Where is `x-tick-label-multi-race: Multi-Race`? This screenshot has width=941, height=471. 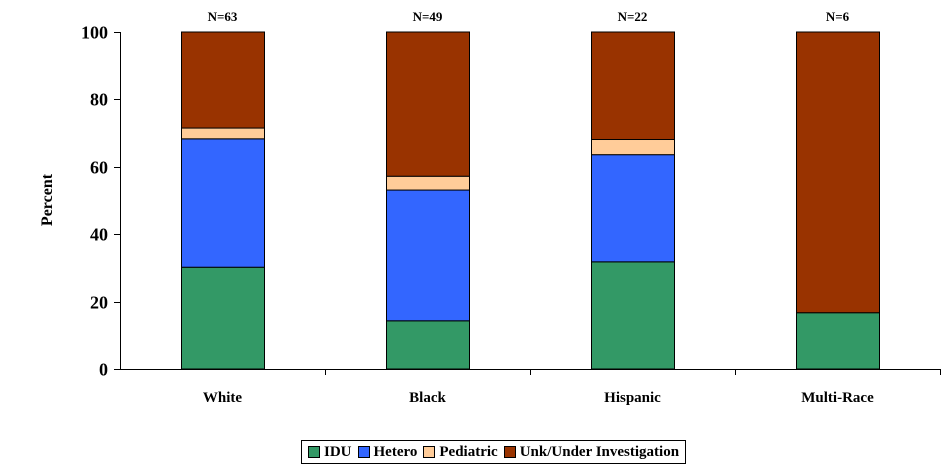 x-tick-label-multi-race: Multi-Race is located at coordinates (837, 398).